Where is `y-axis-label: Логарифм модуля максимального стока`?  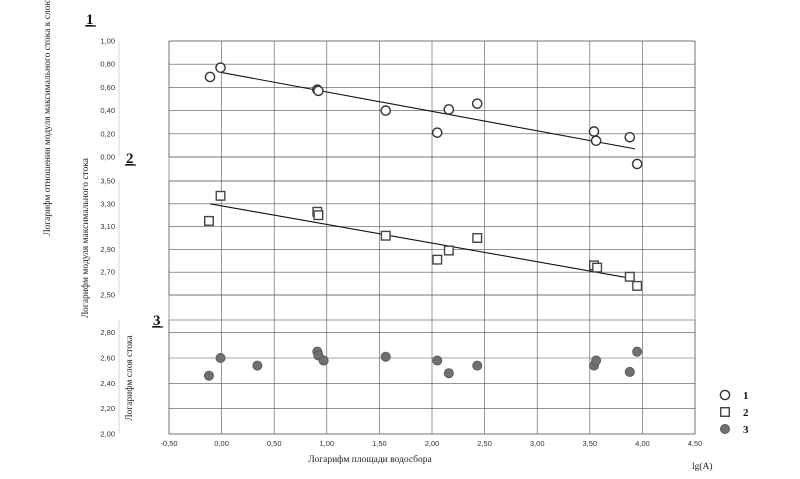
y-axis-label: Логарифм модуля максимального стока is located at coordinates (85, 237).